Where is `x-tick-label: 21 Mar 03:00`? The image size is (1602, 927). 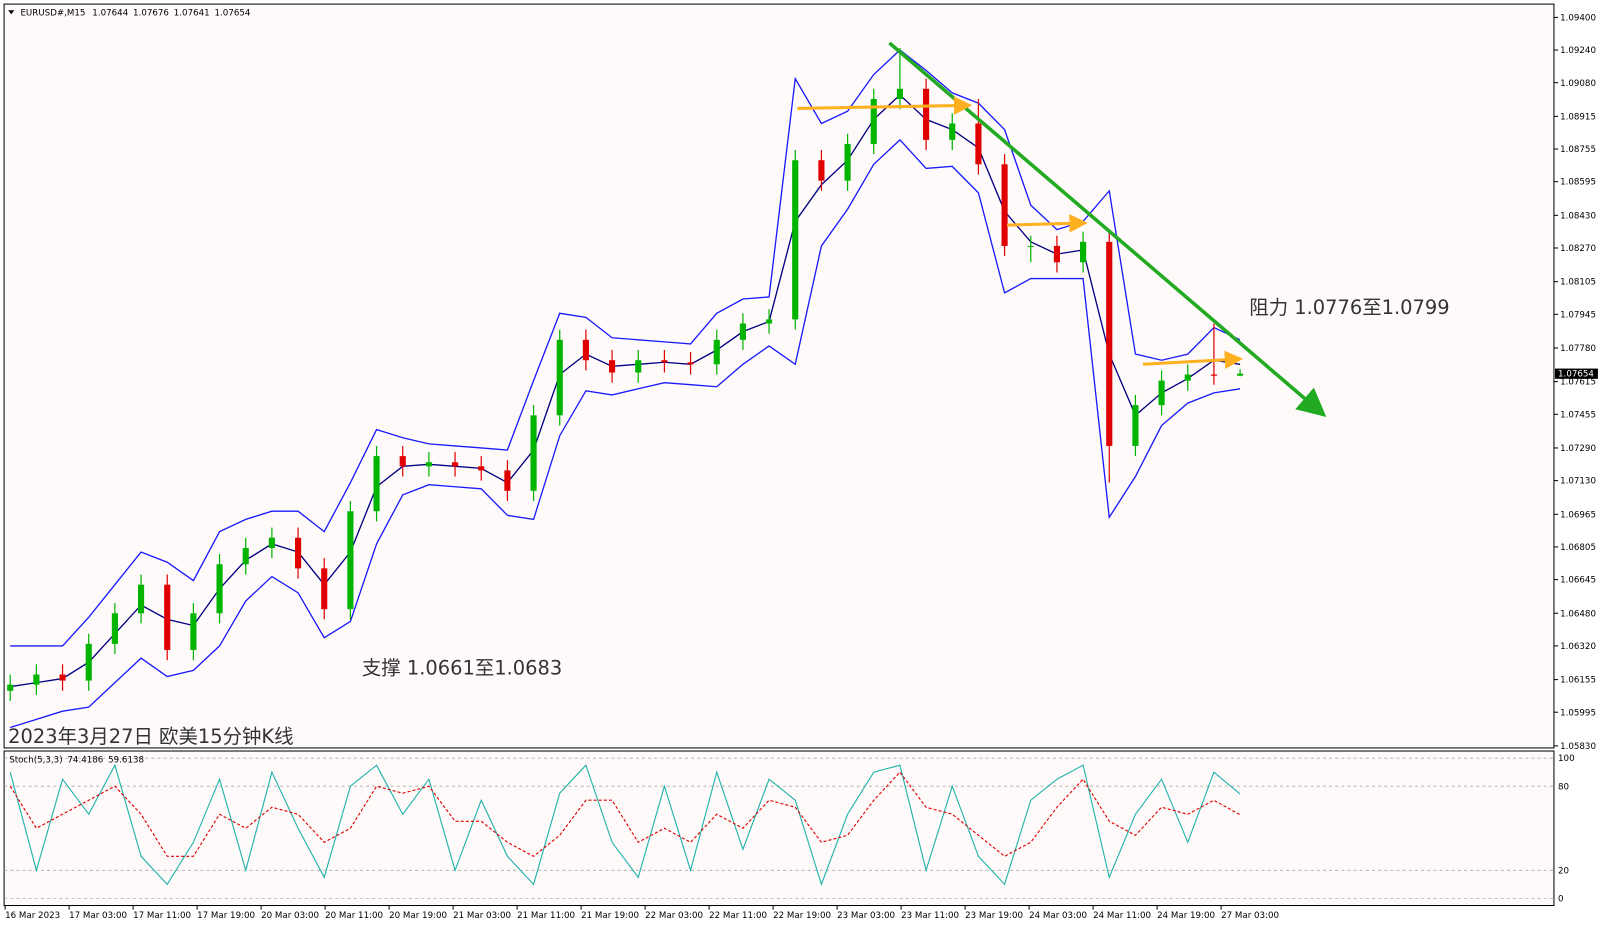
x-tick-label: 21 Mar 03:00 is located at coordinates (482, 916).